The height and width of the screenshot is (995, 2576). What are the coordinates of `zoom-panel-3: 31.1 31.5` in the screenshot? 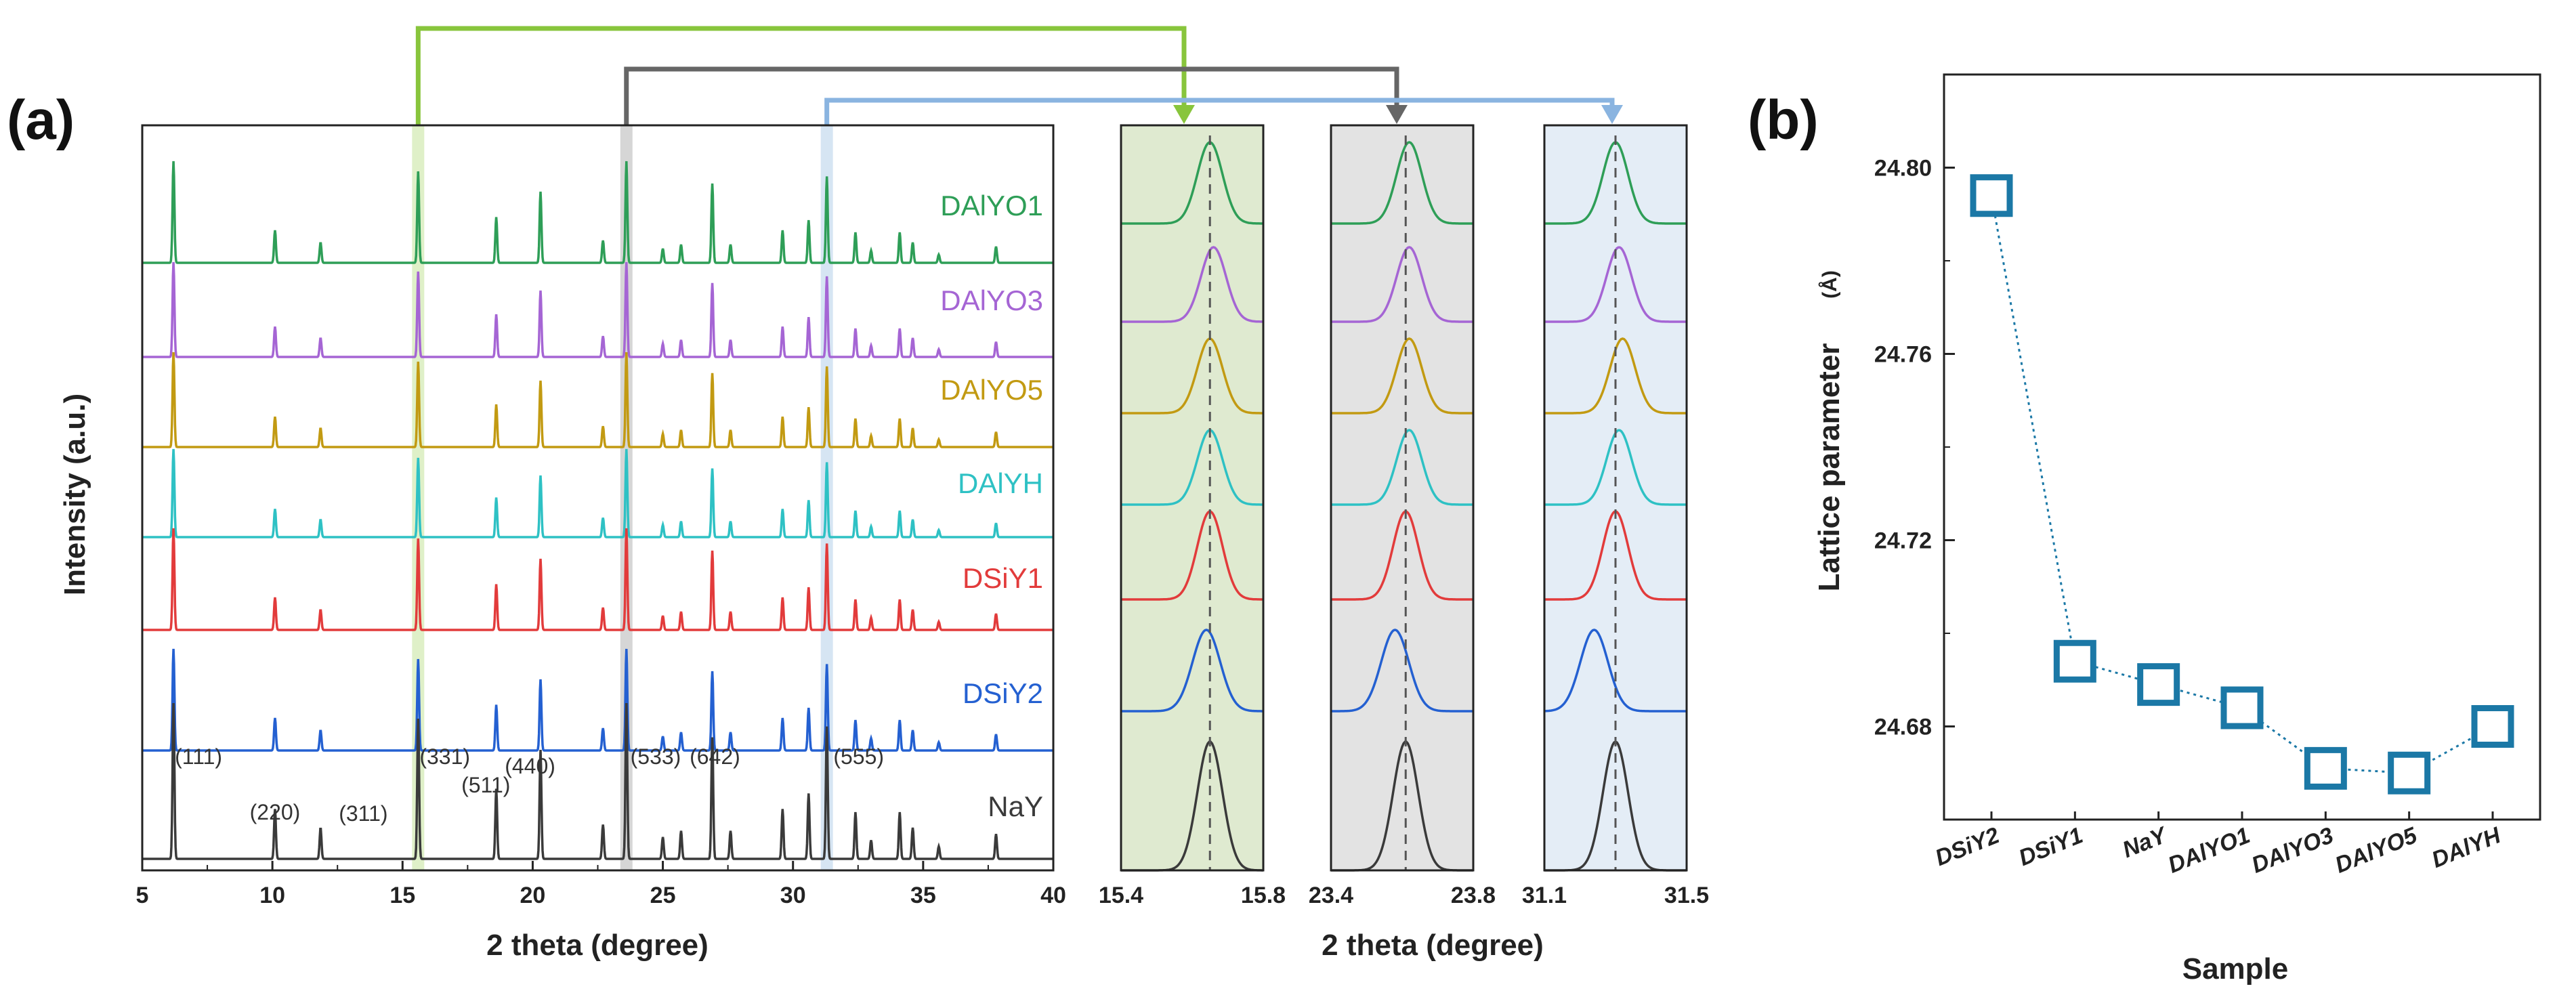 It's located at (1616, 516).